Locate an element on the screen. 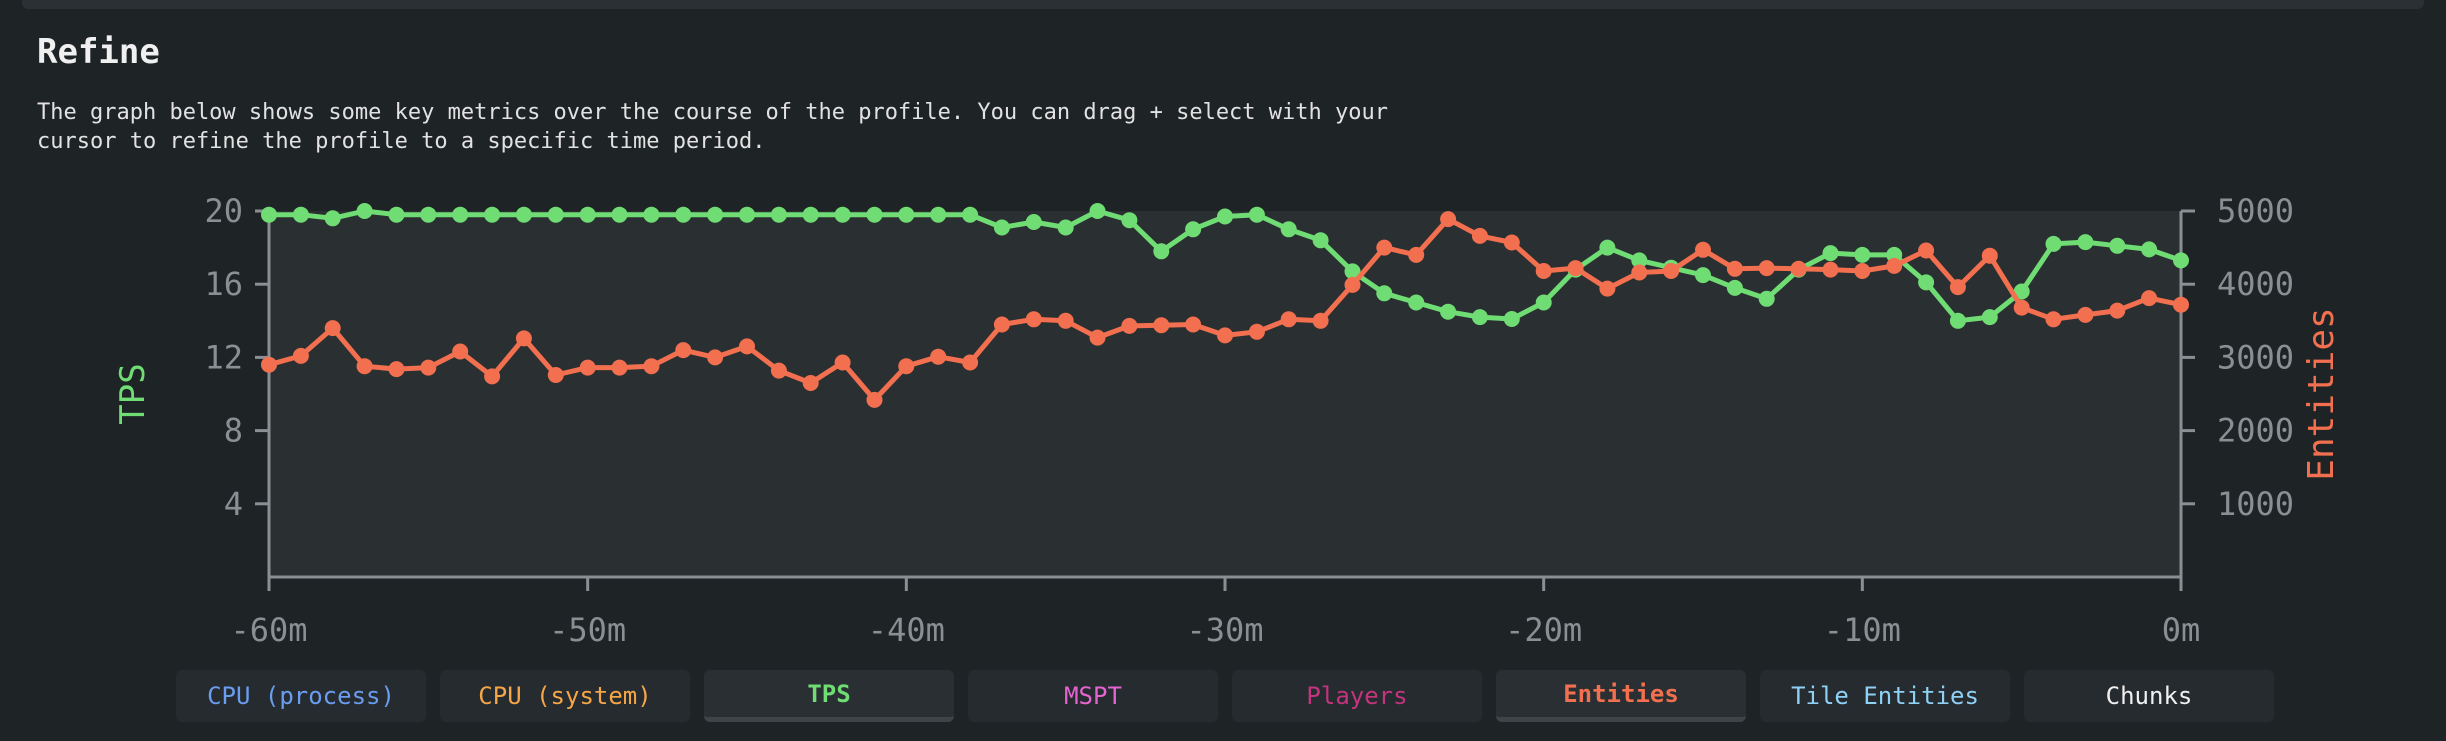  tab-tps: TPS is located at coordinates (829, 696).